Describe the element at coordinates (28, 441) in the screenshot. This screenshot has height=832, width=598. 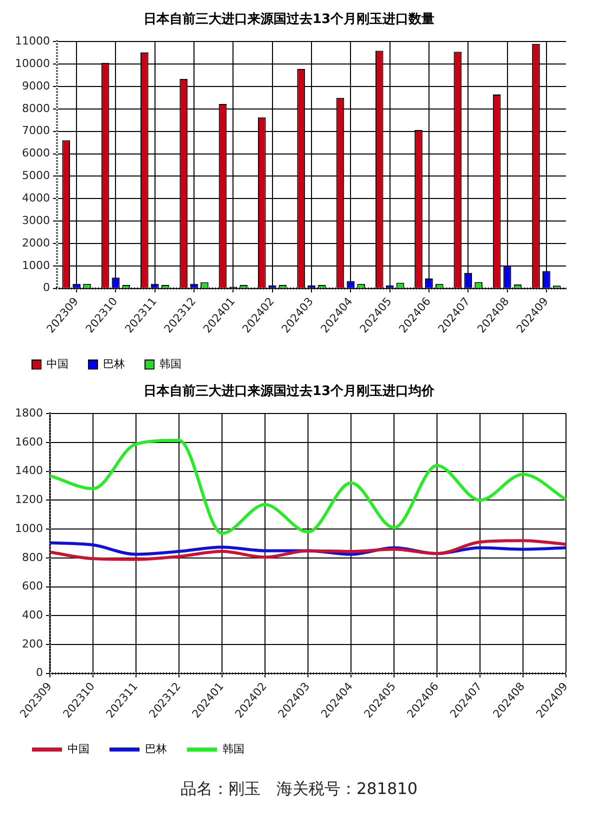
I see `y-tick-label: 1600` at that location.